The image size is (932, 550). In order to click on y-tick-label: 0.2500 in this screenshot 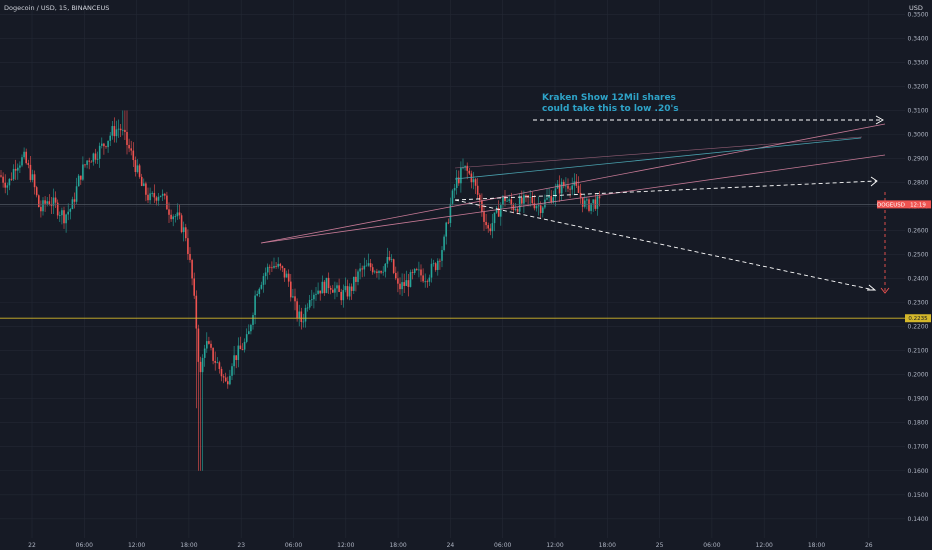, I will do `click(918, 255)`.